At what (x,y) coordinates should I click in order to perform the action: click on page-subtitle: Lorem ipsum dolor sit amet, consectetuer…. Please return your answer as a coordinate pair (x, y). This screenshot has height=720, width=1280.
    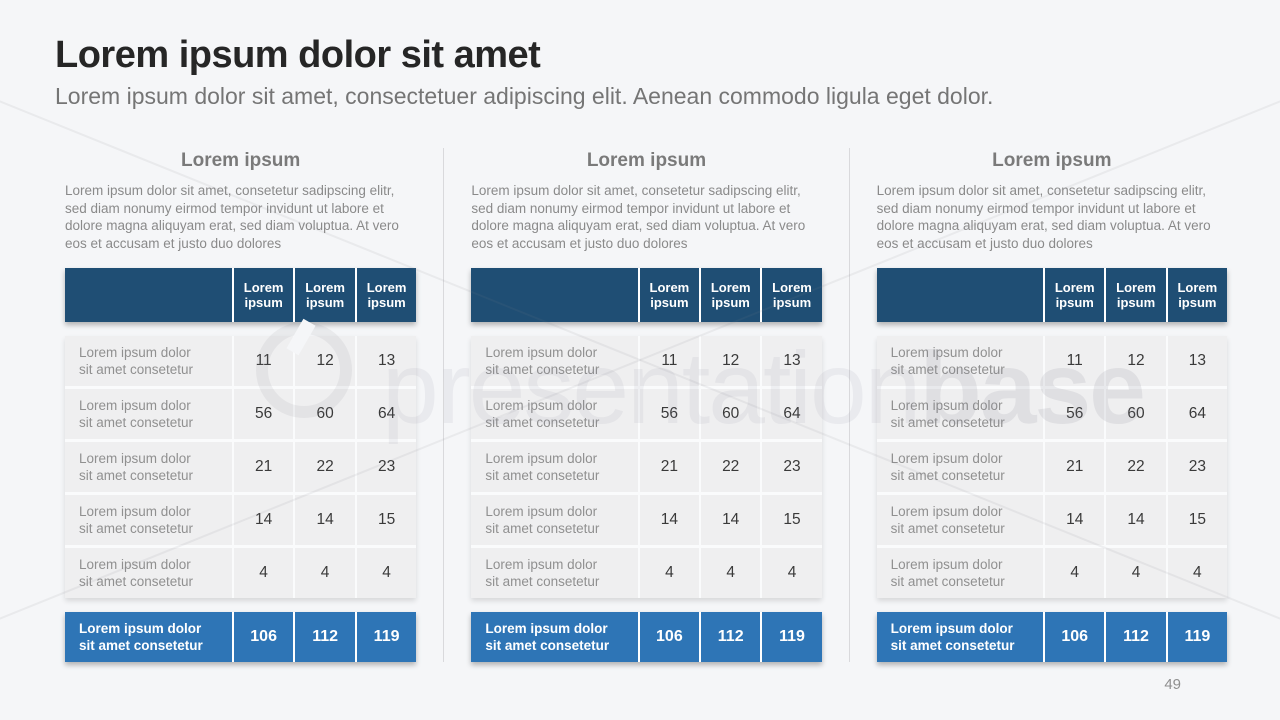
    Looking at the image, I should click on (524, 96).